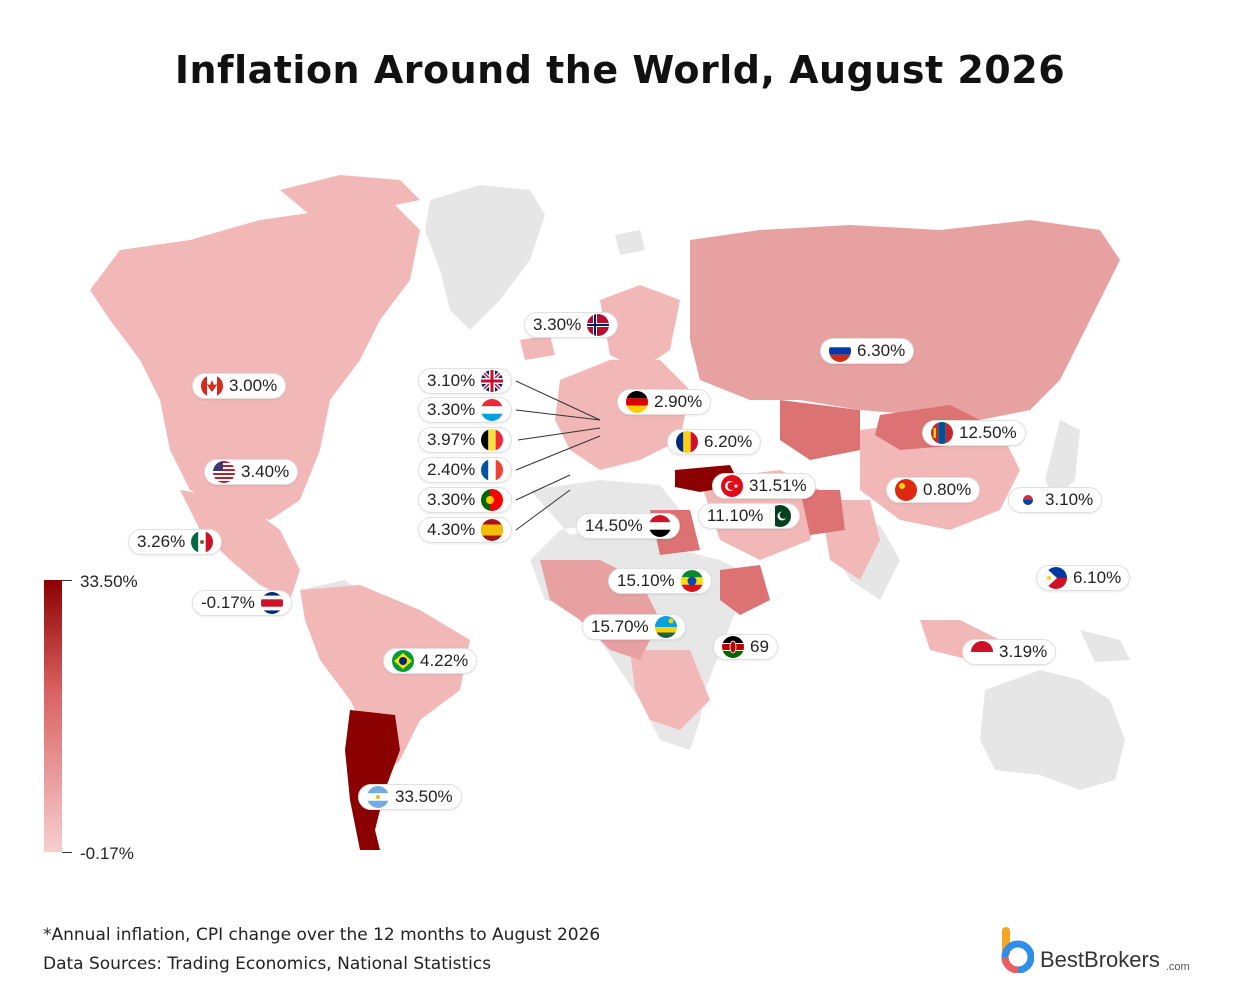 The image size is (1240, 997). Describe the element at coordinates (670, 690) in the screenshot. I see `southern-africa` at that location.